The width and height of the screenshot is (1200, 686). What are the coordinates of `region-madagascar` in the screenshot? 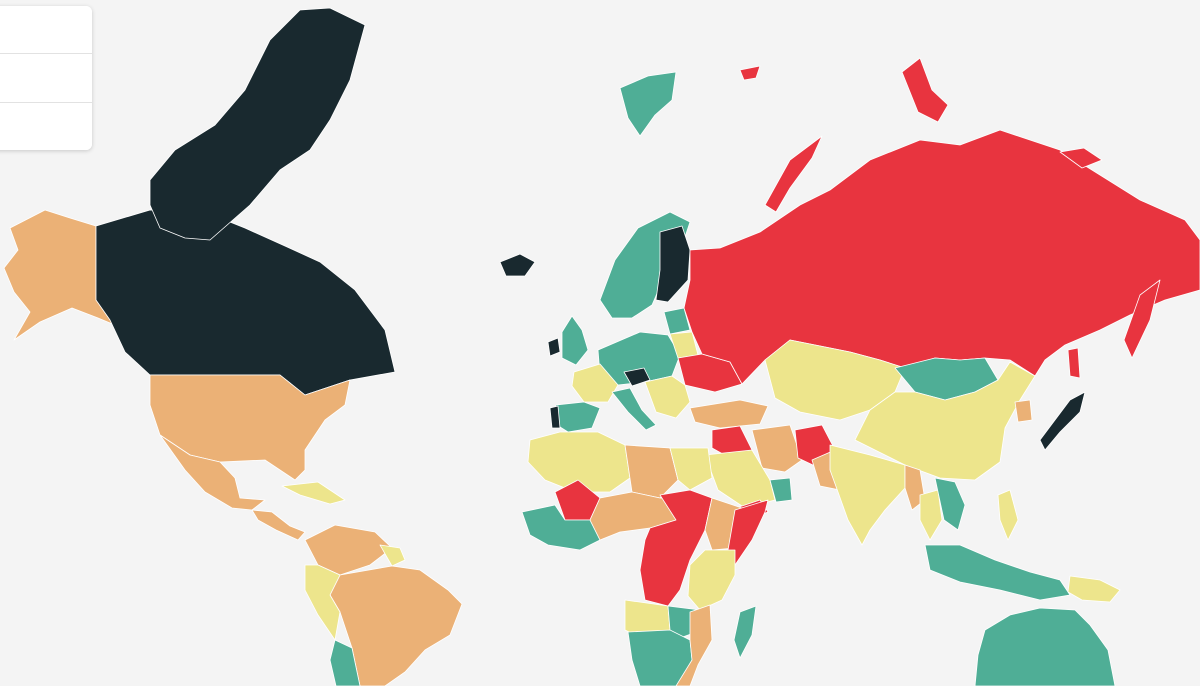 It's located at (745, 632).